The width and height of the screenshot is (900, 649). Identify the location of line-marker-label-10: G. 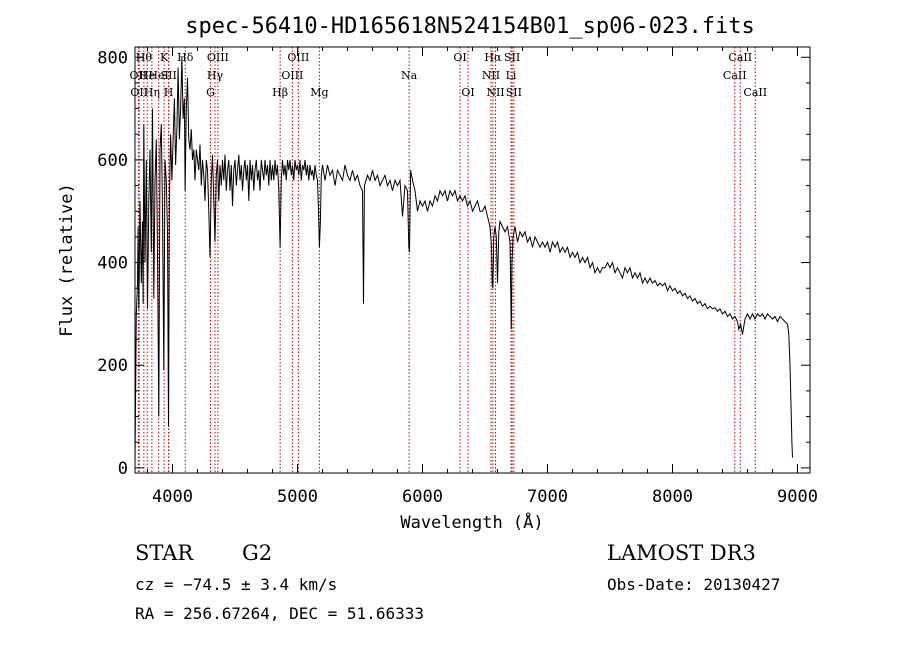
(210, 92).